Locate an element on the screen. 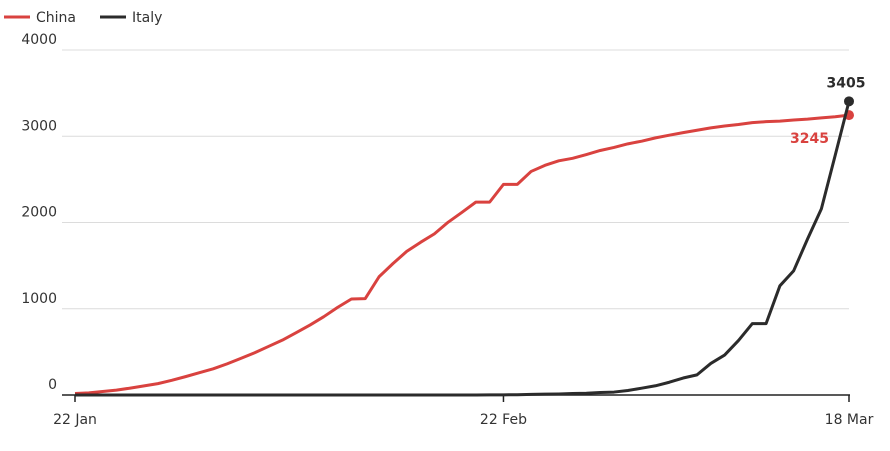  y-tick-label: 1000 is located at coordinates (39, 299).